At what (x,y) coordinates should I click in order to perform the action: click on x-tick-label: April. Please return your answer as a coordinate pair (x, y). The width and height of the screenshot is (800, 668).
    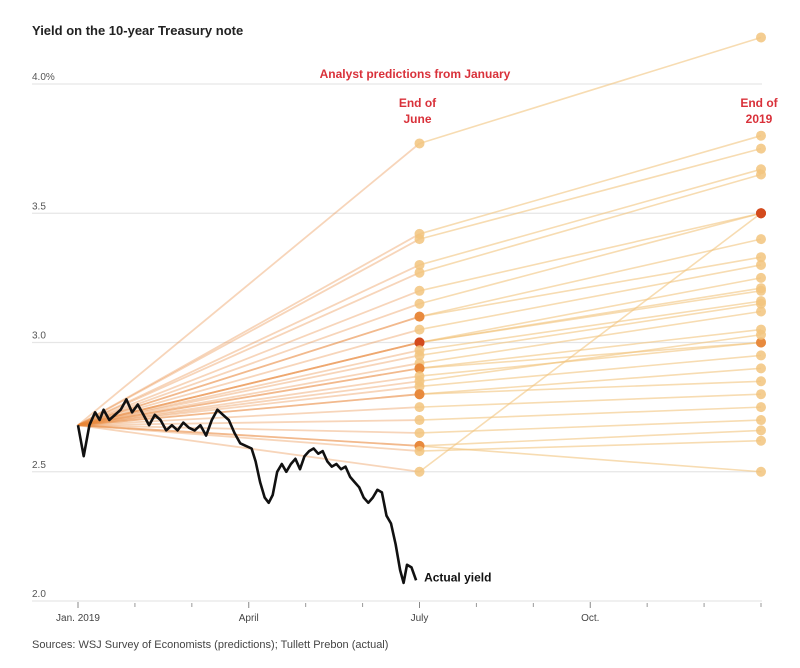
    Looking at the image, I should click on (249, 618).